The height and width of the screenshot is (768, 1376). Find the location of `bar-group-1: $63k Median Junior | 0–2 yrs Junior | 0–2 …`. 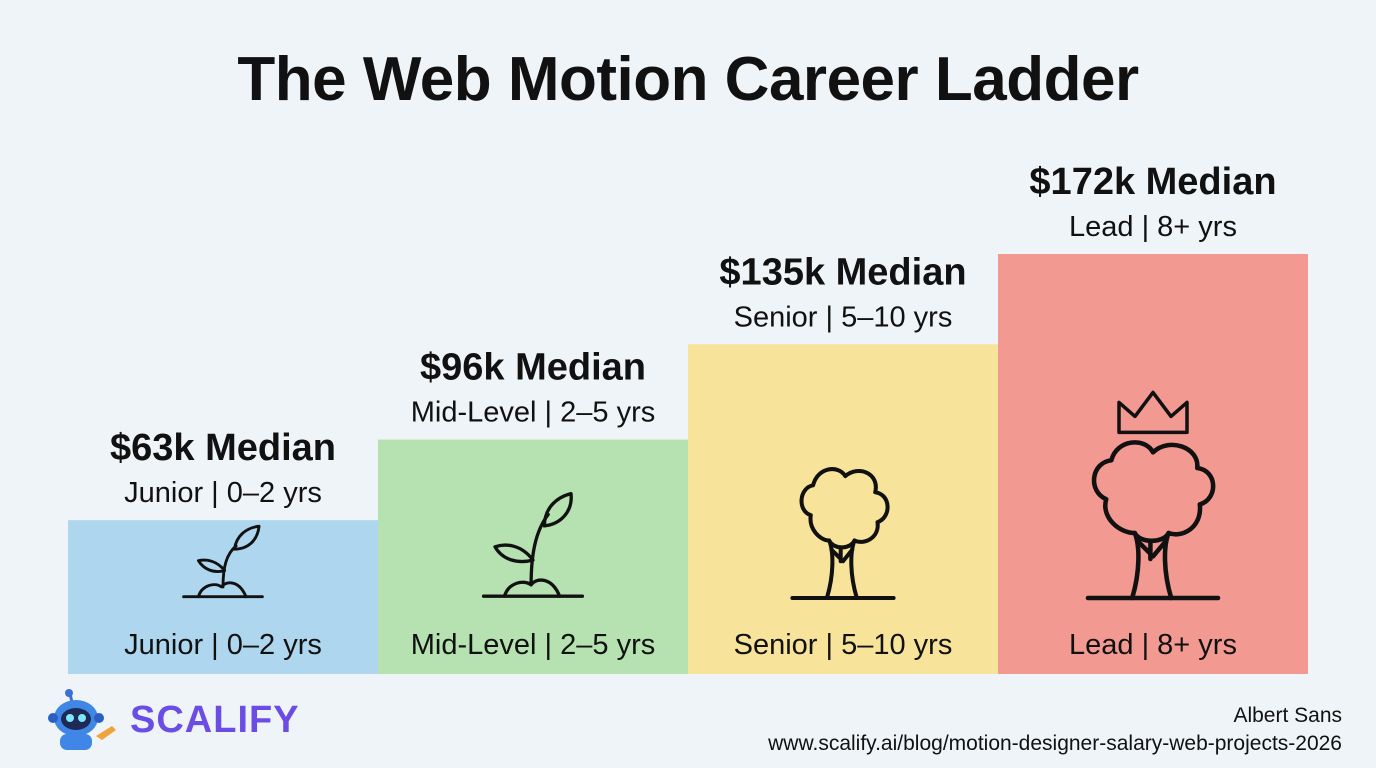

bar-group-1: $63k Median Junior | 0–2 yrs Junior | 0–2 … is located at coordinates (223, 550).